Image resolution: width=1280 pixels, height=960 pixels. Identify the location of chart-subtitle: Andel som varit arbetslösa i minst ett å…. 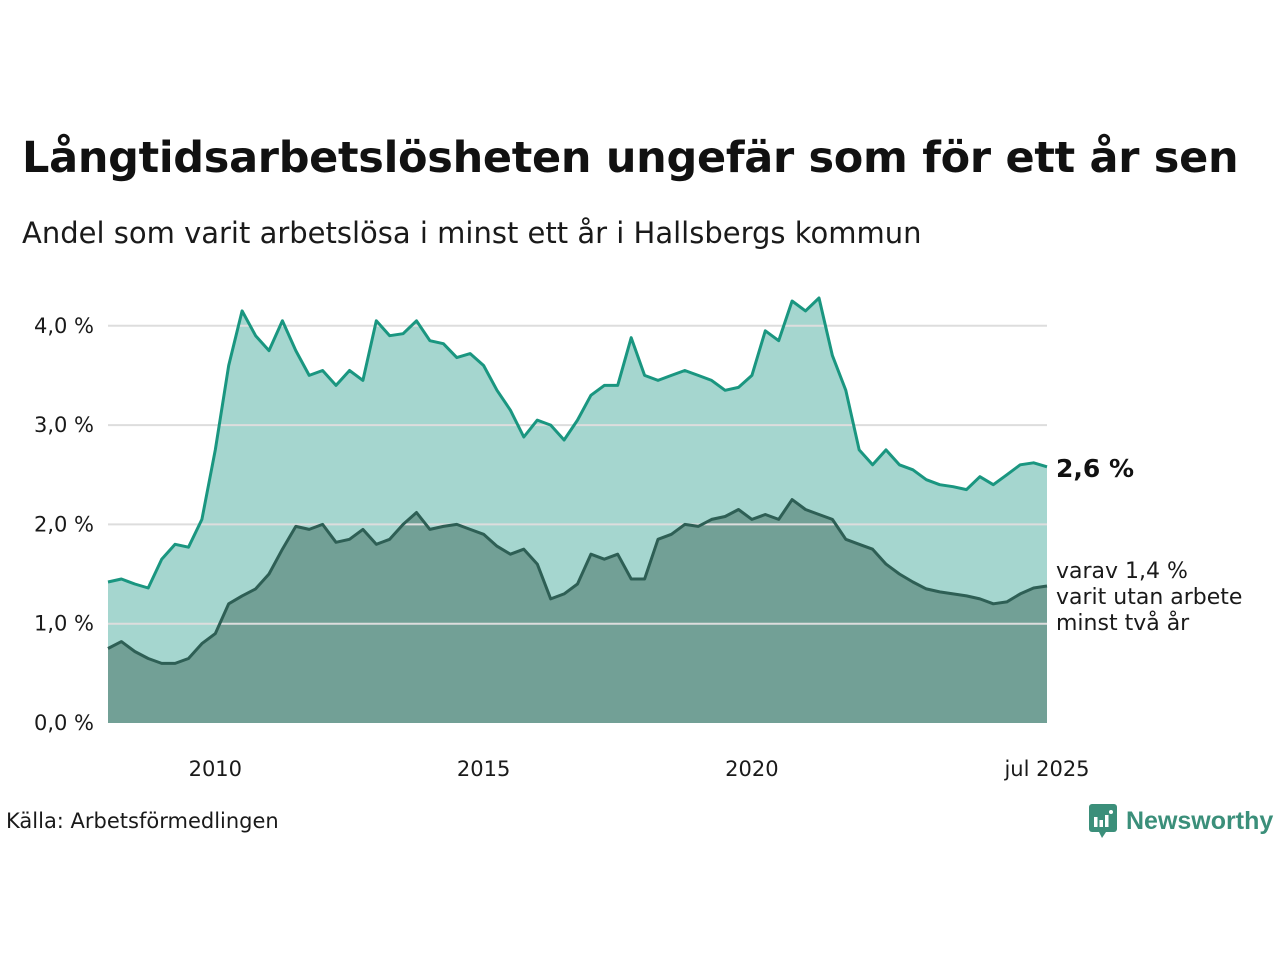
(472, 233).